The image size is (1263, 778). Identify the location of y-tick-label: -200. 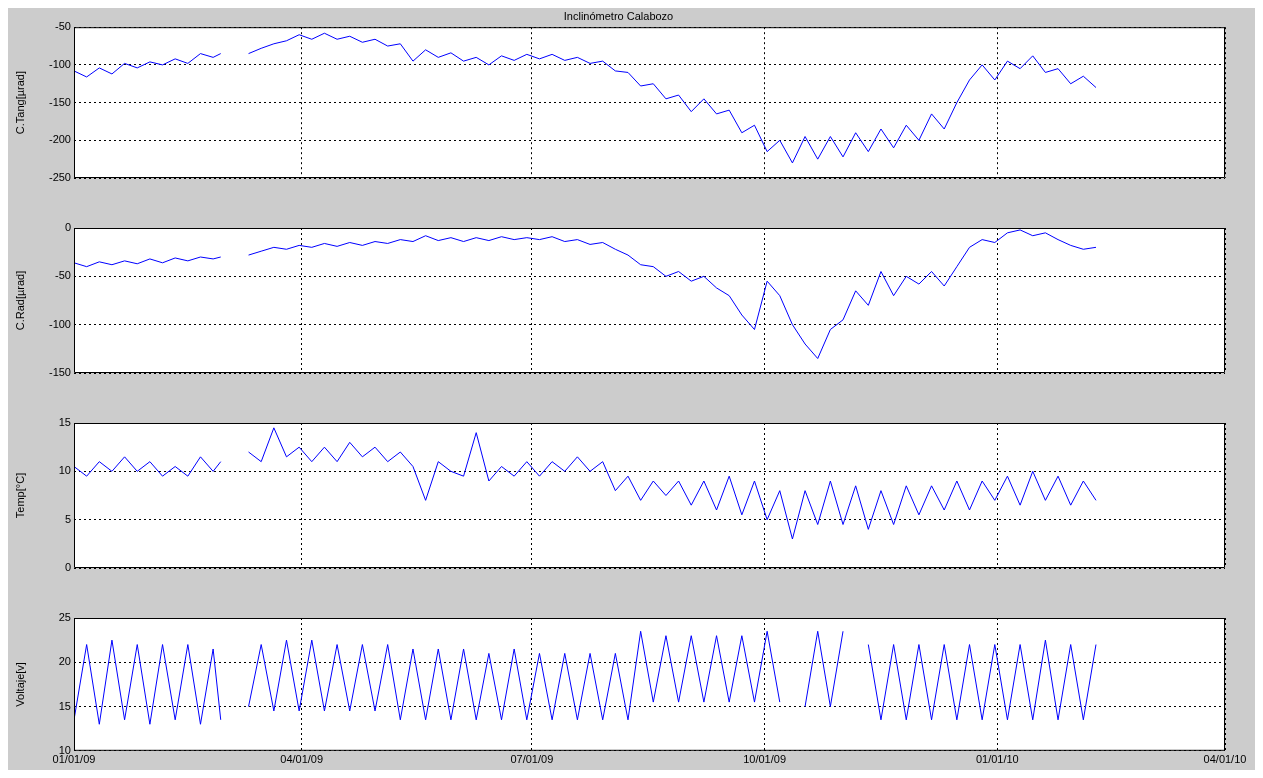
(59, 139).